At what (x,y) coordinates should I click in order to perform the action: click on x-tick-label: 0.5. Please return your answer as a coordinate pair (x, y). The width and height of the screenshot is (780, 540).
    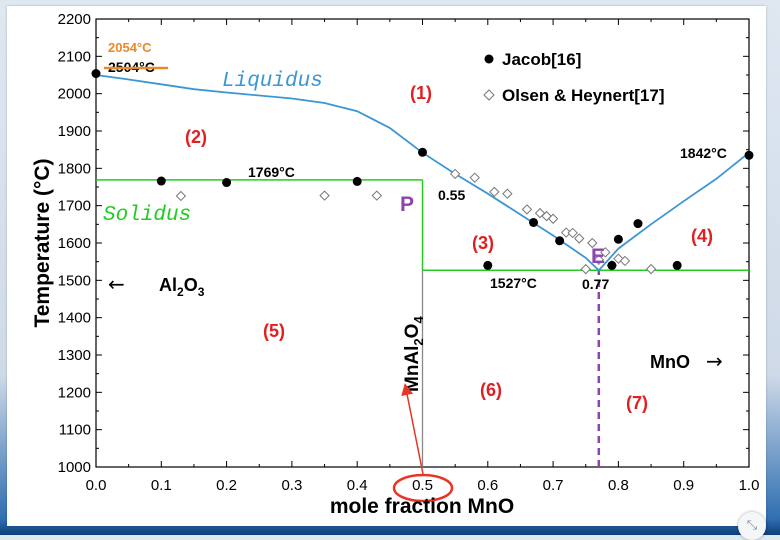
    Looking at the image, I should click on (422, 485).